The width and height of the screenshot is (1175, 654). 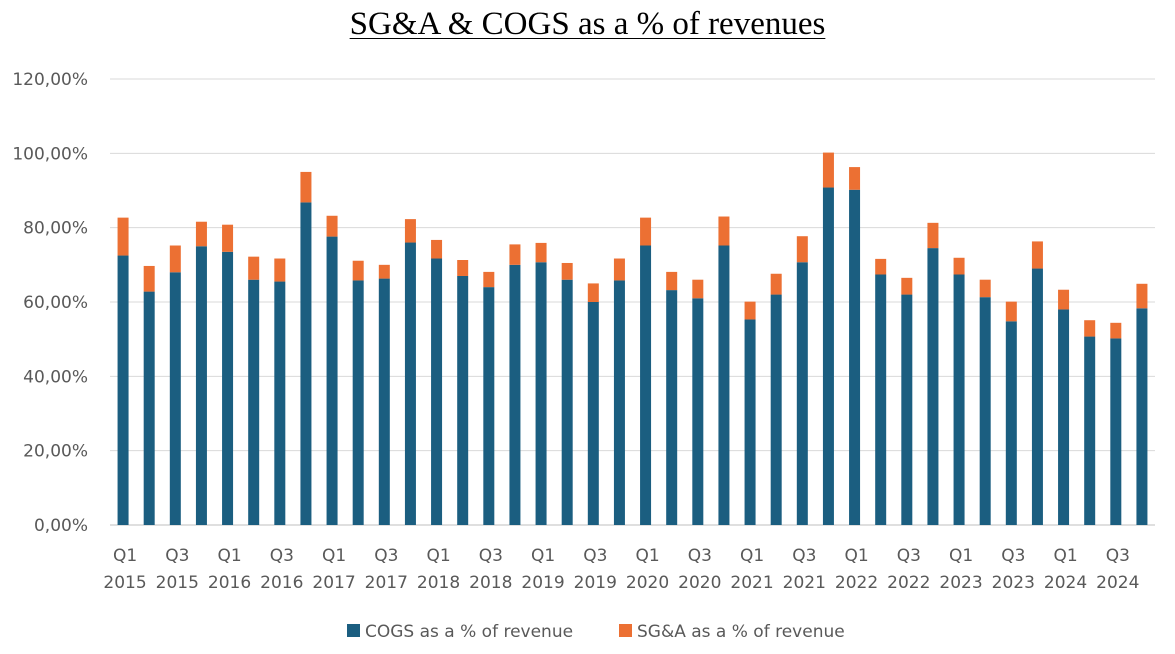 I want to click on x-tick-label-year: 2022, so click(x=856, y=583).